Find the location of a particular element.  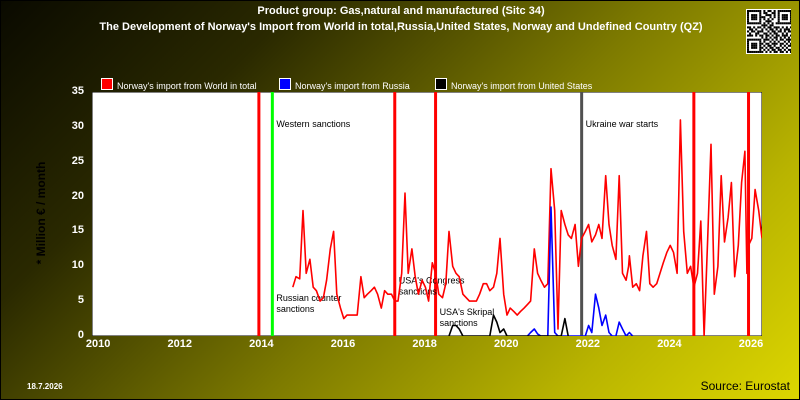

event-label: USA's Congress is located at coordinates (432, 281).